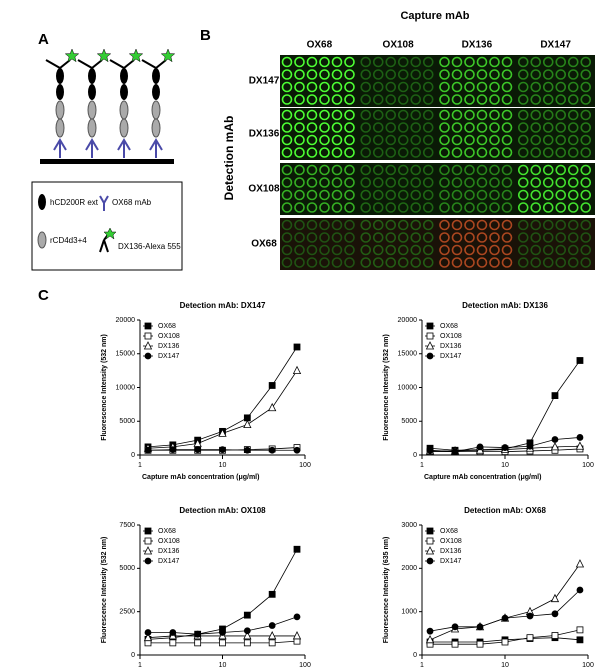 The image size is (600, 670). What do you see at coordinates (451, 541) in the screenshot?
I see `legend-label: OX108` at bounding box center [451, 541].